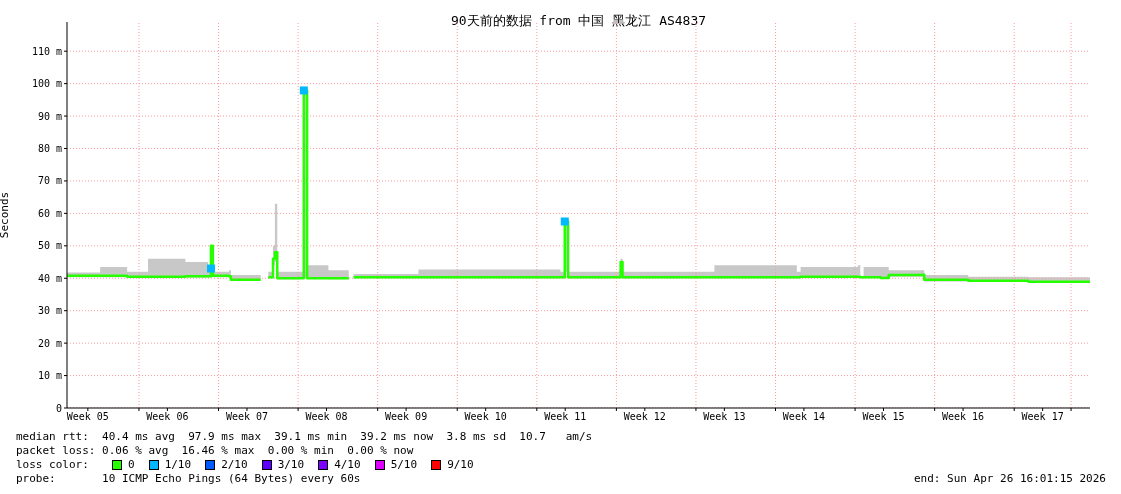 Image resolution: width=1121 pixels, height=494 pixels. I want to click on text: packet loss: 0.06 % avg 16.46 % max 0.00 % min 0.00 % now, so click(215, 451).